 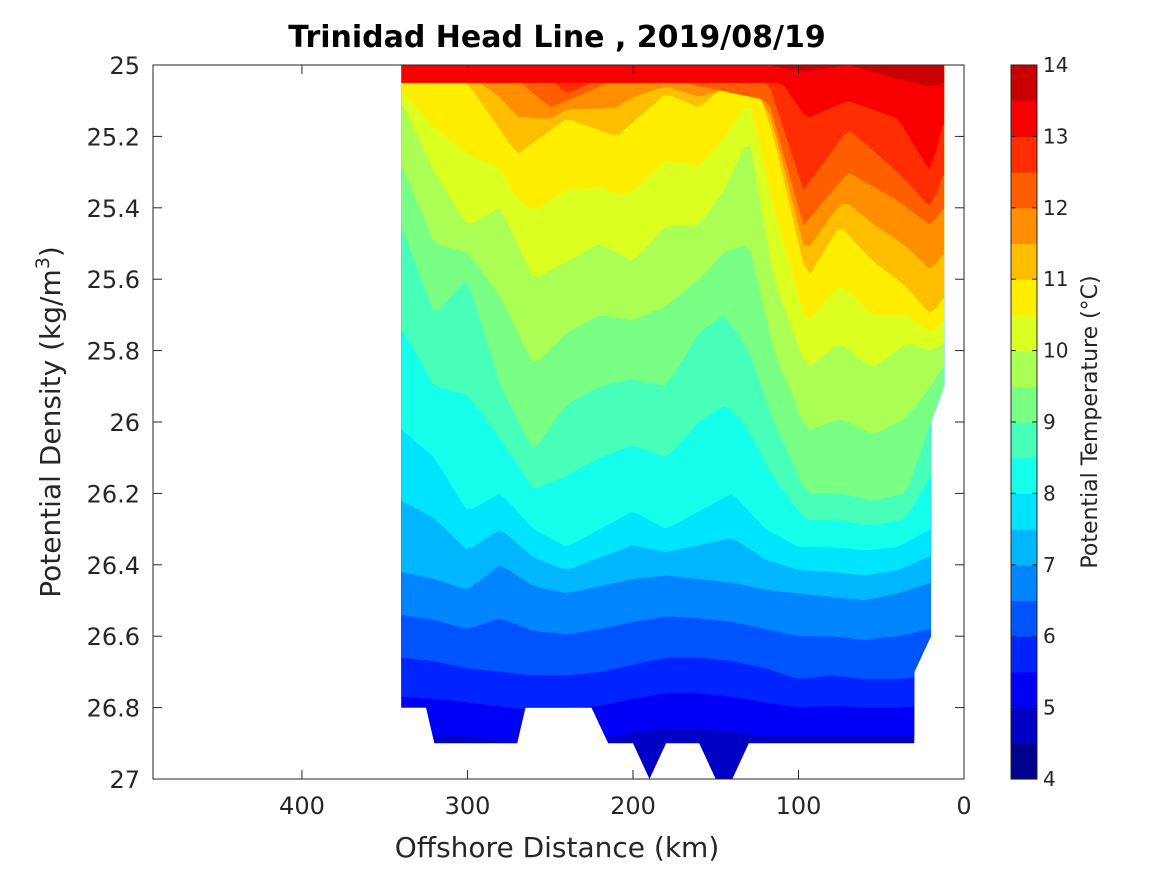 What do you see at coordinates (124, 780) in the screenshot?
I see `y-tick-label: 27` at bounding box center [124, 780].